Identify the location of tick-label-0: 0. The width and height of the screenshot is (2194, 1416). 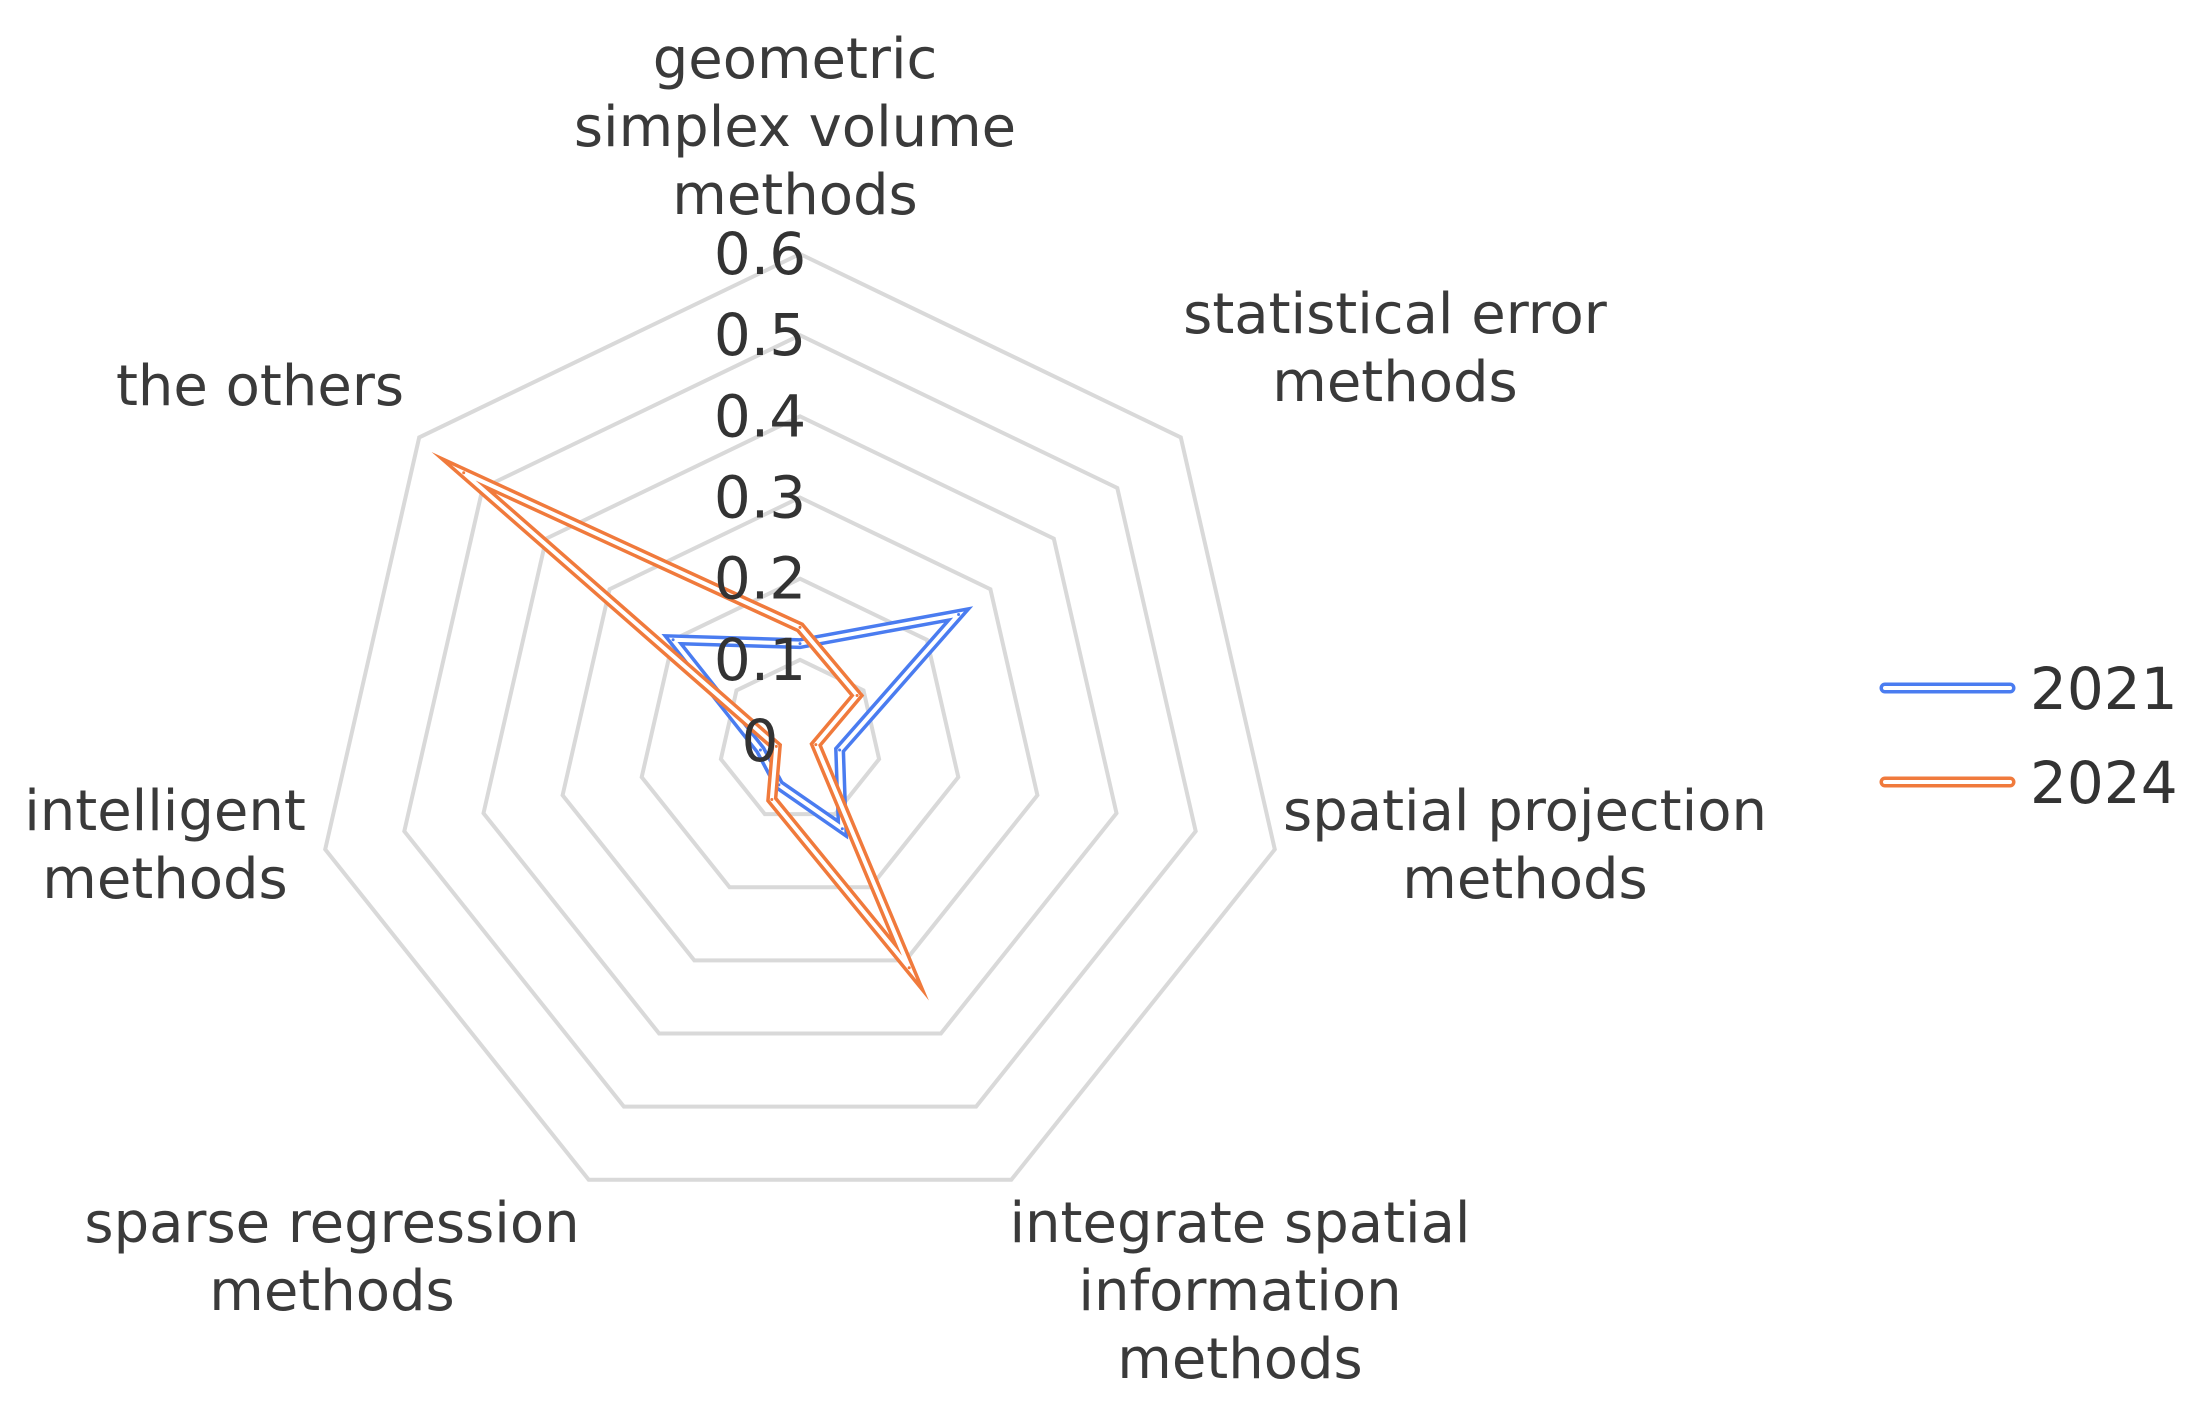
(760, 741).